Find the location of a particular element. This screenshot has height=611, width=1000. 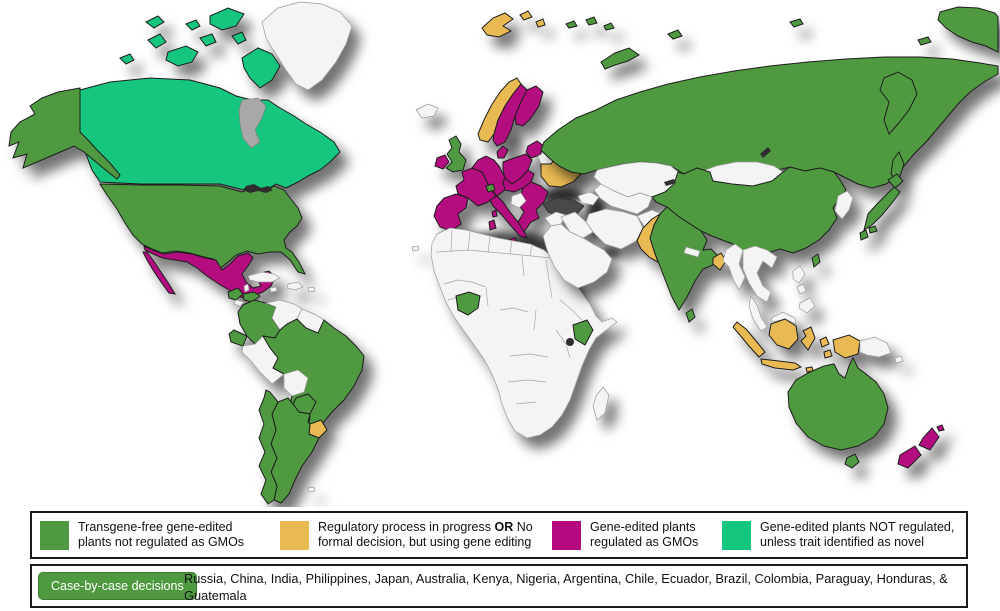

indonesia-group is located at coordinates (796, 345).